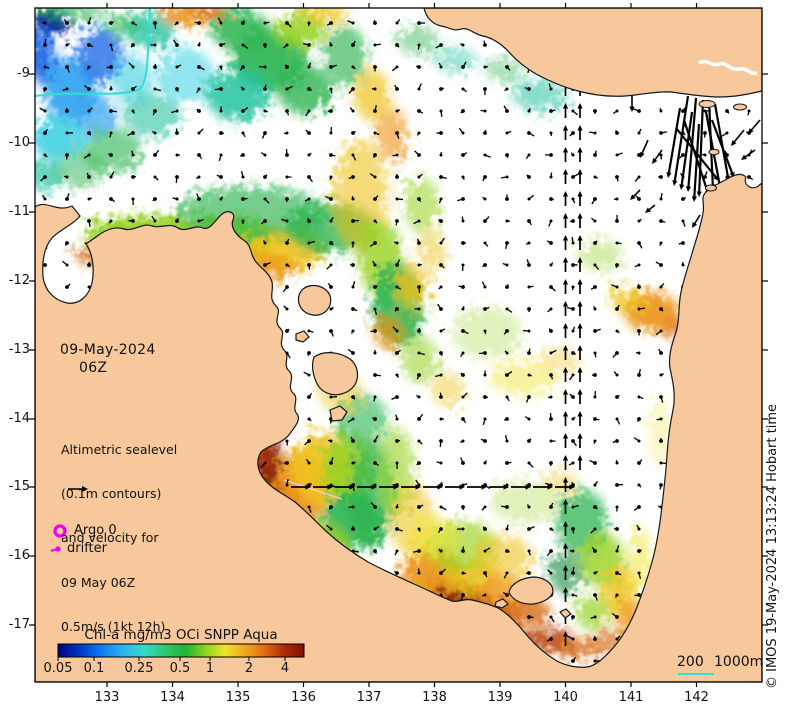  I want to click on caption-line: 09 May 06Z, so click(98, 582).